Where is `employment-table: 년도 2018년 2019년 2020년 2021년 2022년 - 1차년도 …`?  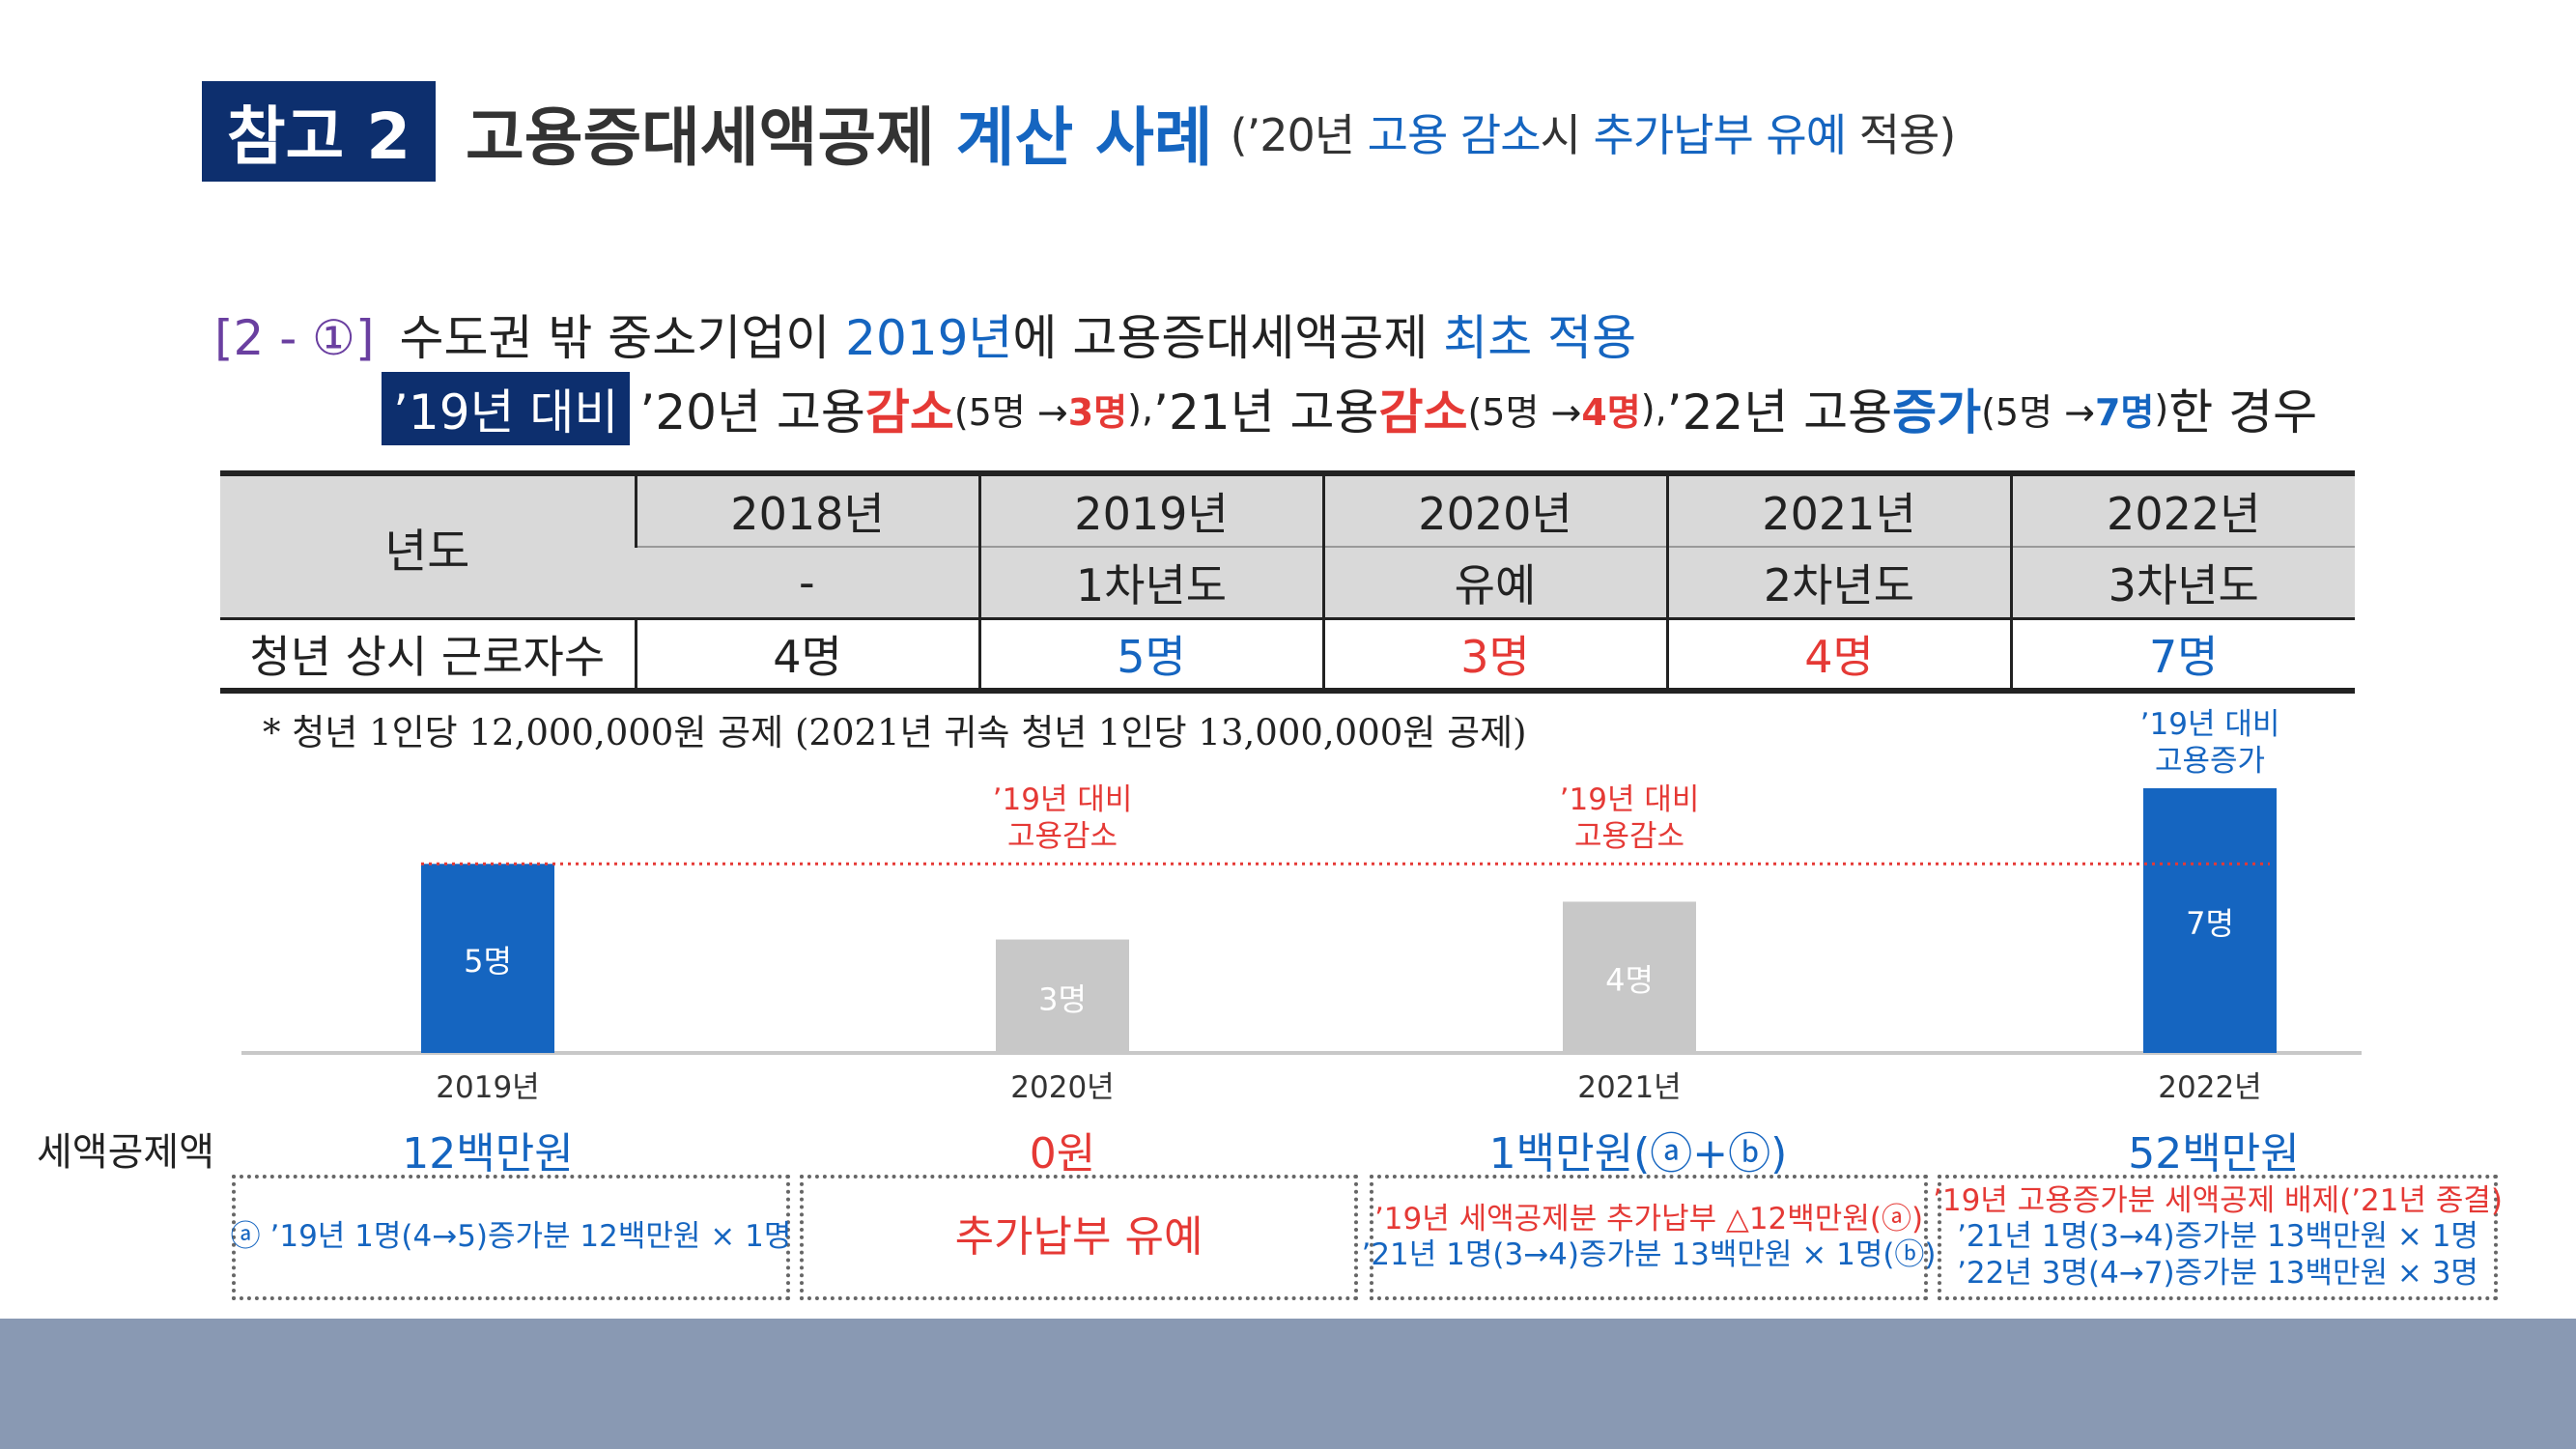 employment-table: 년도 2018년 2019년 2020년 2021년 2022년 - 1차년도 … is located at coordinates (1287, 582).